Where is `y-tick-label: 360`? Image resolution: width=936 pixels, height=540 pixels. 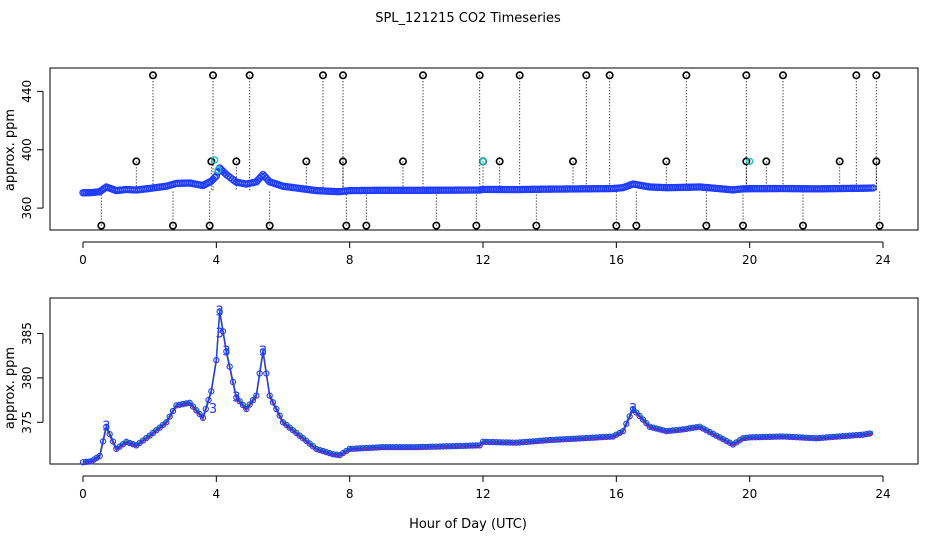 y-tick-label: 360 is located at coordinates (27, 208).